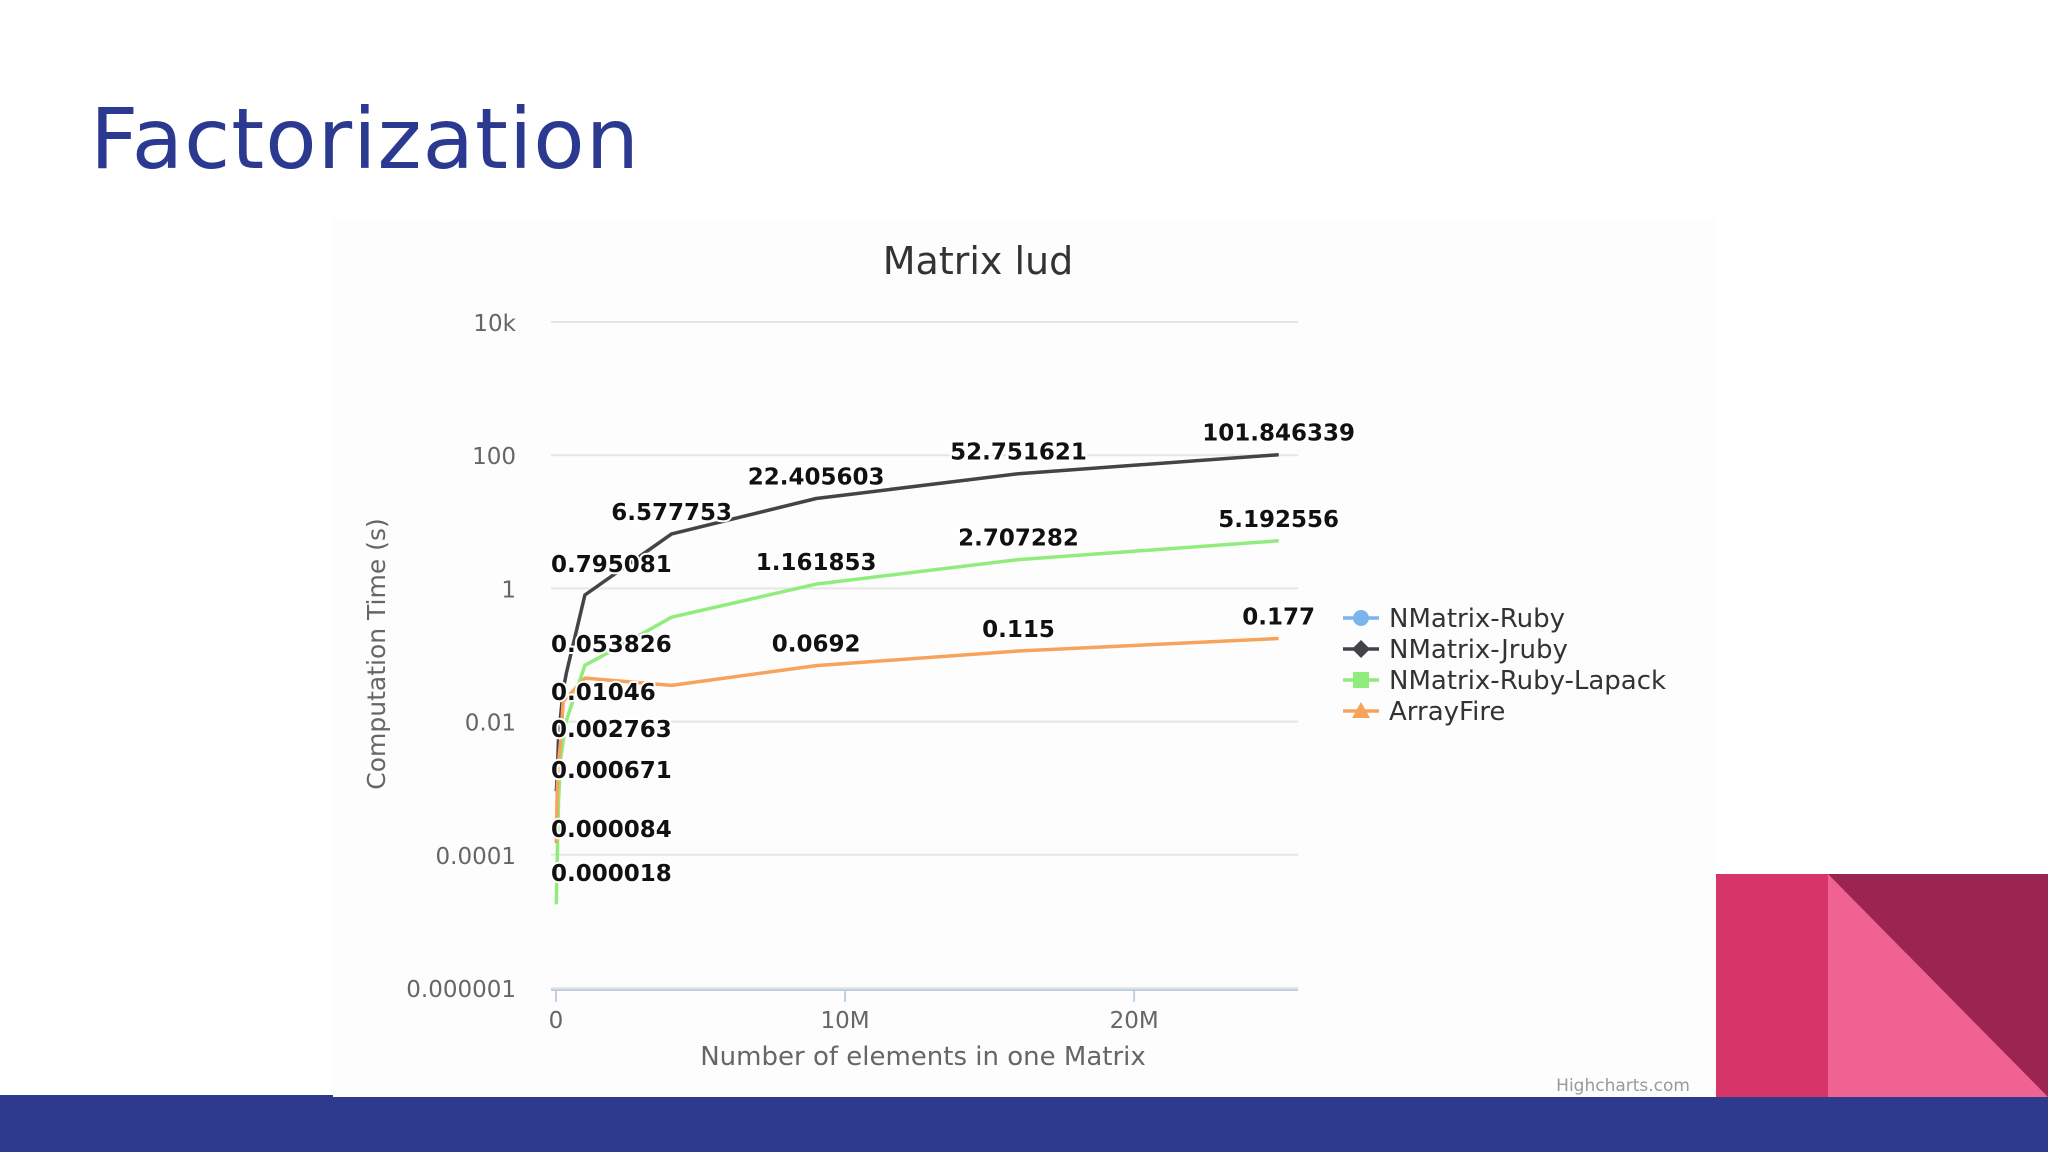 This screenshot has width=2048, height=1152. What do you see at coordinates (1018, 630) in the screenshot?
I see `data-label: 0.115` at bounding box center [1018, 630].